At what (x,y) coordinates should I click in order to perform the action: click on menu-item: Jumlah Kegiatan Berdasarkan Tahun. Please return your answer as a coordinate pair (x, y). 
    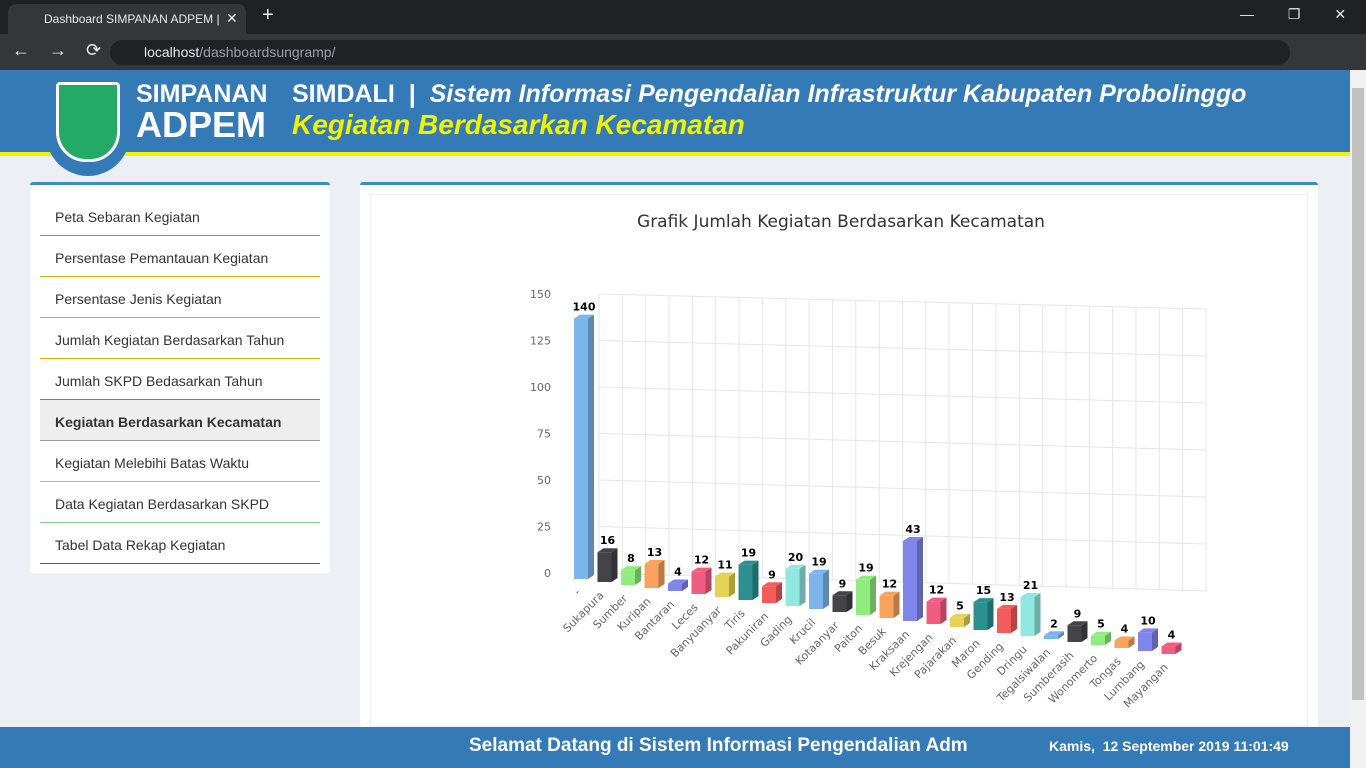
    Looking at the image, I should click on (180, 338).